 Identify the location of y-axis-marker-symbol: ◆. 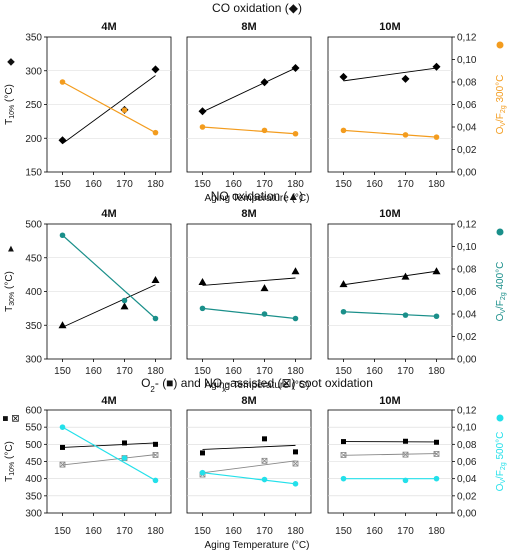
(11, 62).